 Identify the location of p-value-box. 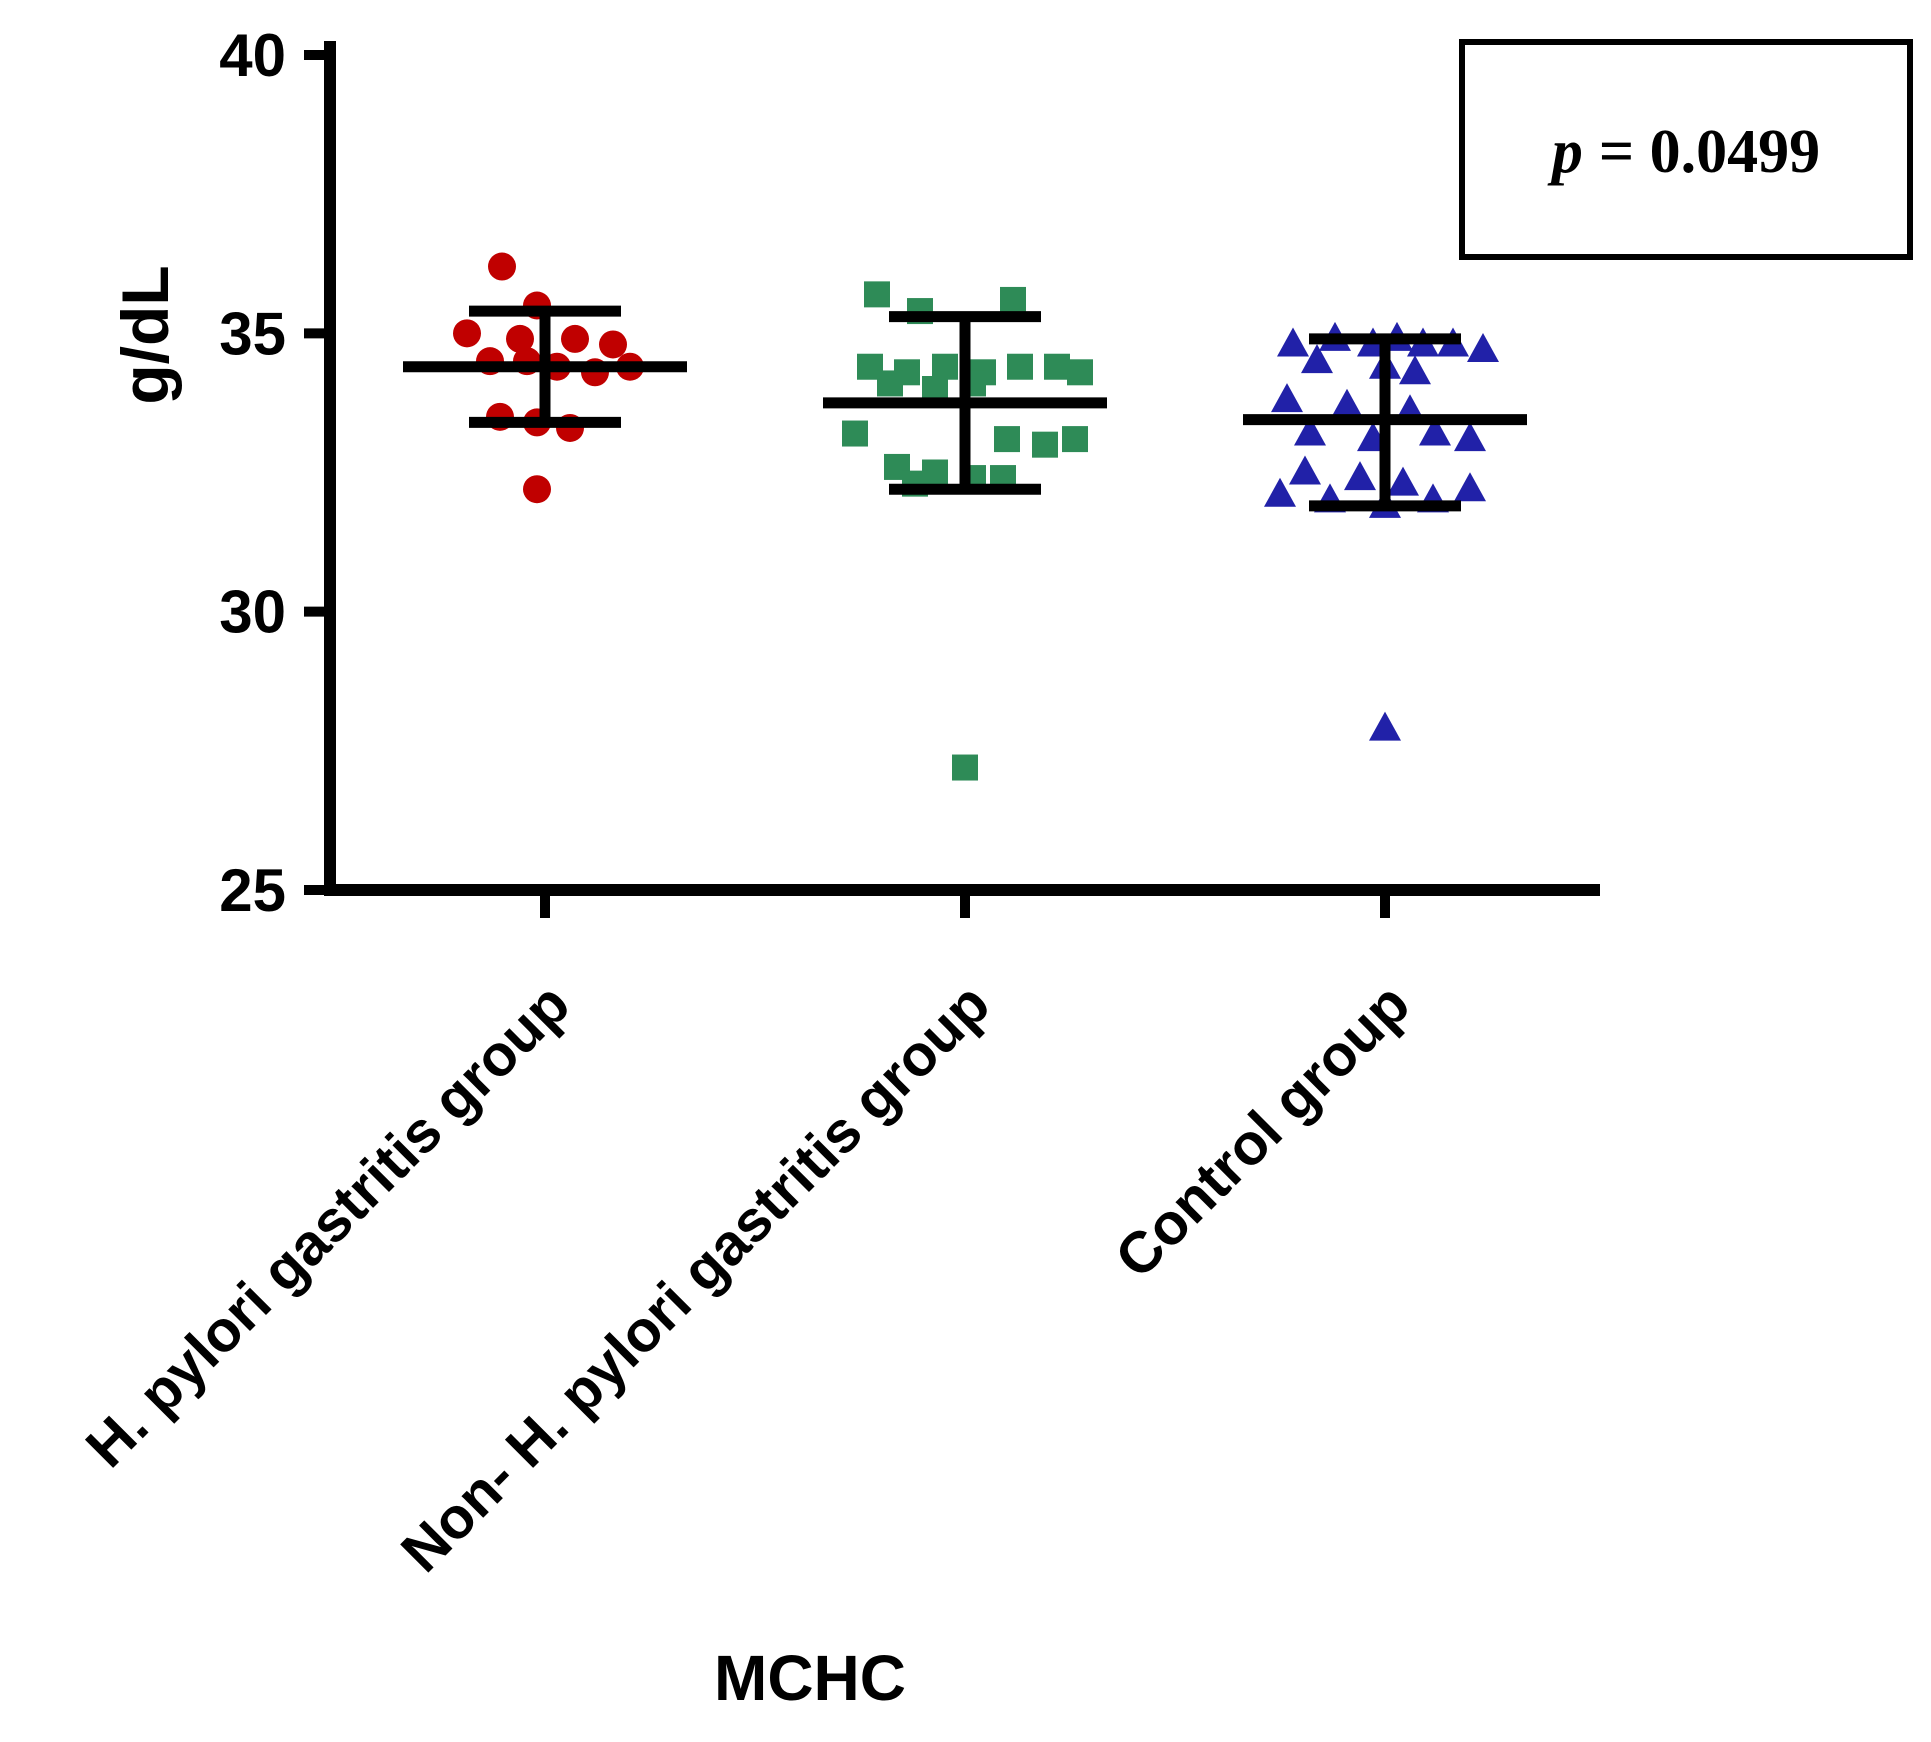
(1686, 149).